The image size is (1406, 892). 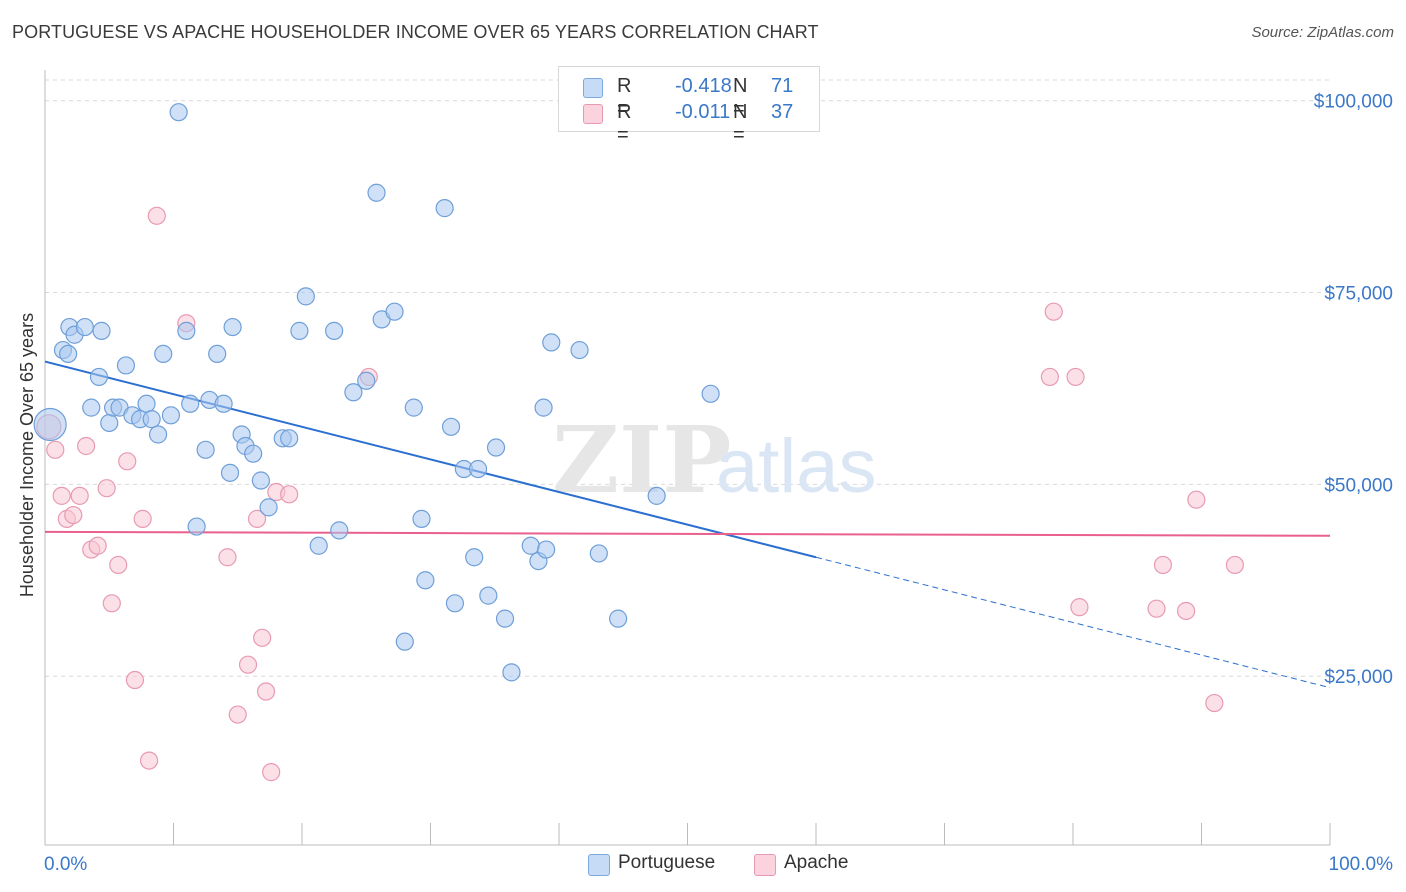 What do you see at coordinates (816, 862) in the screenshot?
I see `bottom-legend-label: Apache` at bounding box center [816, 862].